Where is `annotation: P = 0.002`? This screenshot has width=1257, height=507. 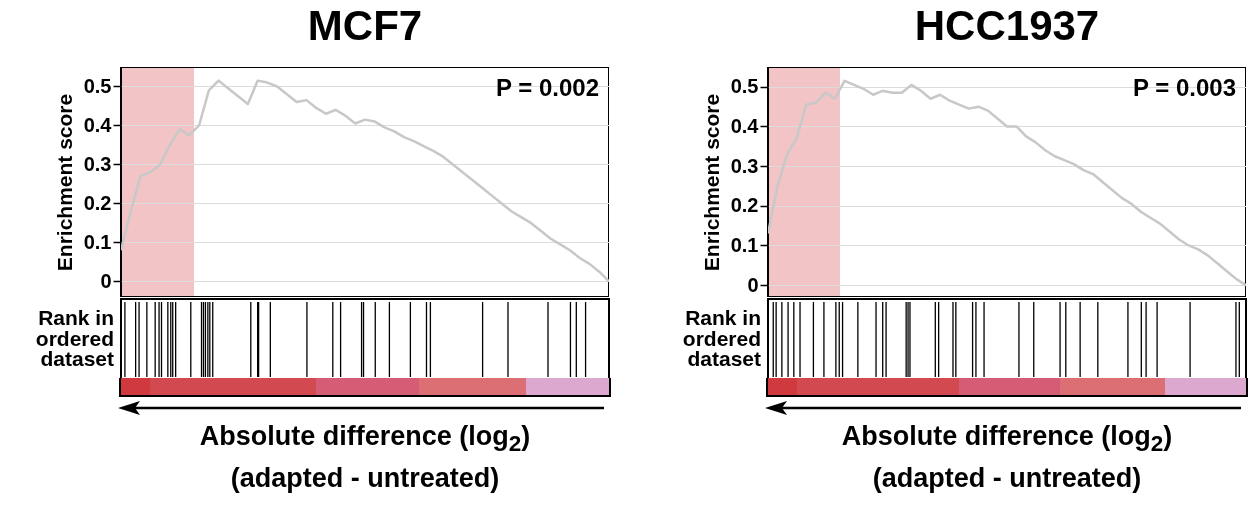 annotation: P = 0.002 is located at coordinates (547, 87).